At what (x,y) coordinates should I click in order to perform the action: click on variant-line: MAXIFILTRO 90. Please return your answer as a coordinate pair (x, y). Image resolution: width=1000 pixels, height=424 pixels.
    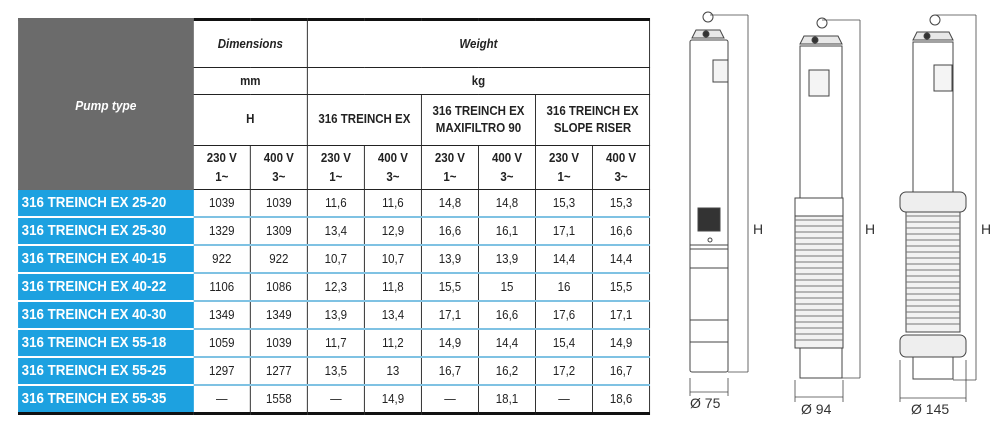
    Looking at the image, I should click on (478, 128).